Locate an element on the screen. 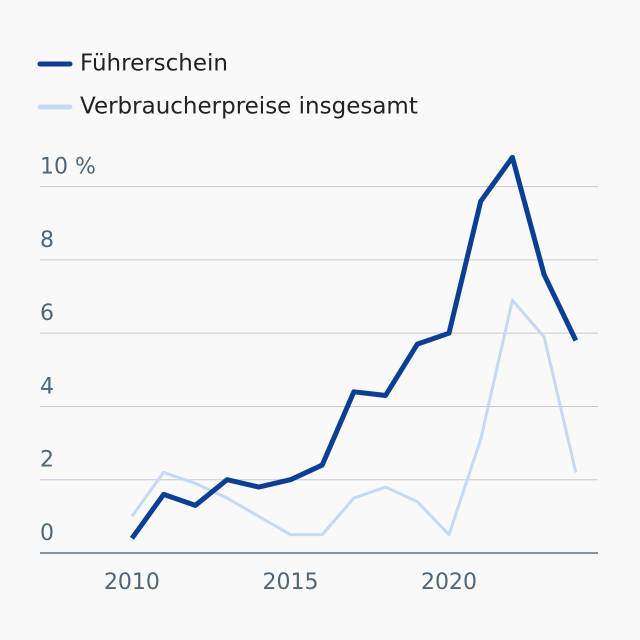 The image size is (640, 640). y-tick-label: 0 is located at coordinates (47, 533).